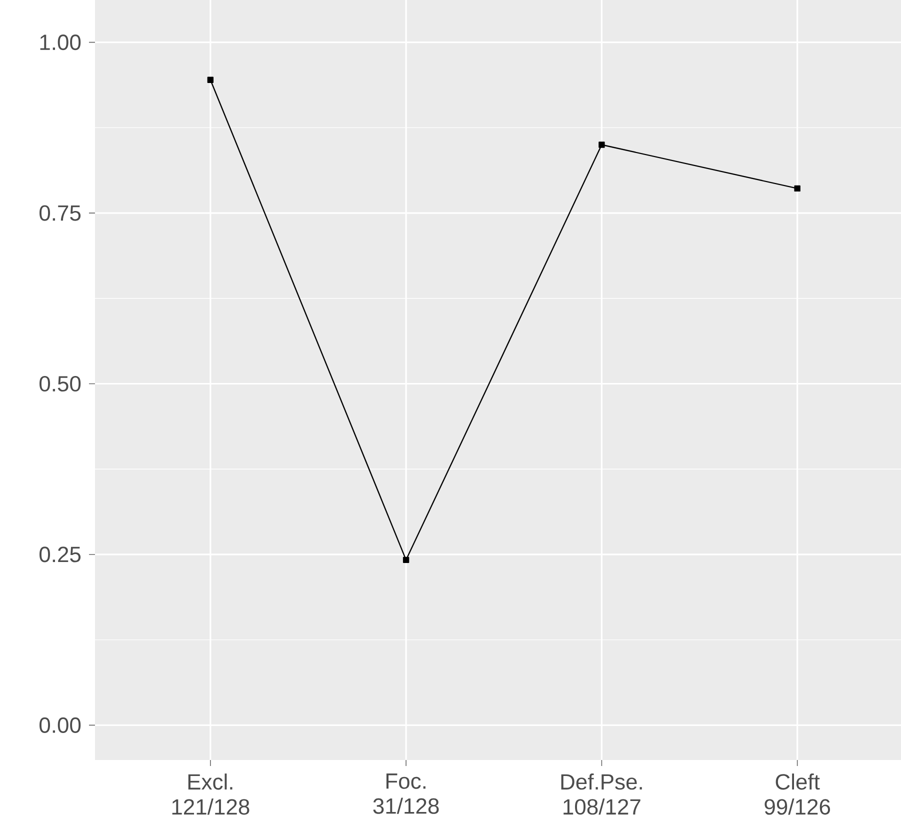  Describe the element at coordinates (601, 794) in the screenshot. I see `x-tick-label: Def.Pse. 108/127` at that location.